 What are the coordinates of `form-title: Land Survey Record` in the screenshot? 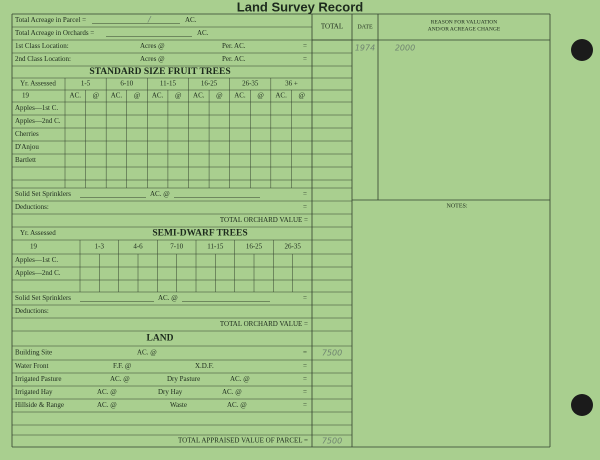 It's located at (300, 7).